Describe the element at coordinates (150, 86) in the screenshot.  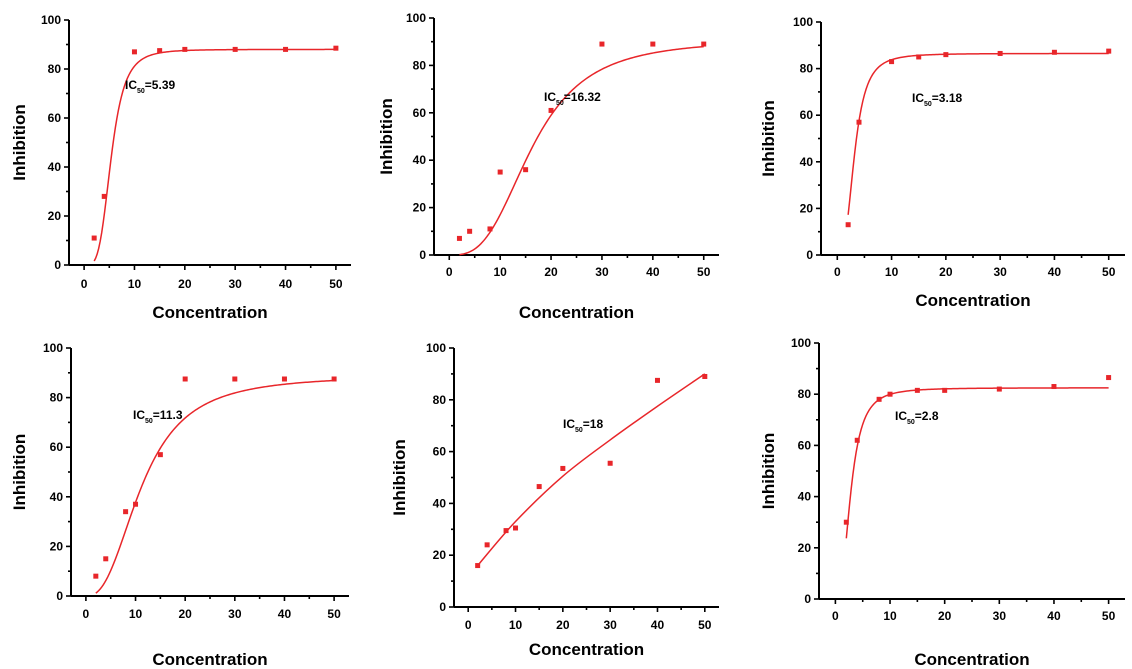
I see `ic50-annotation: IC50=5.39` at that location.